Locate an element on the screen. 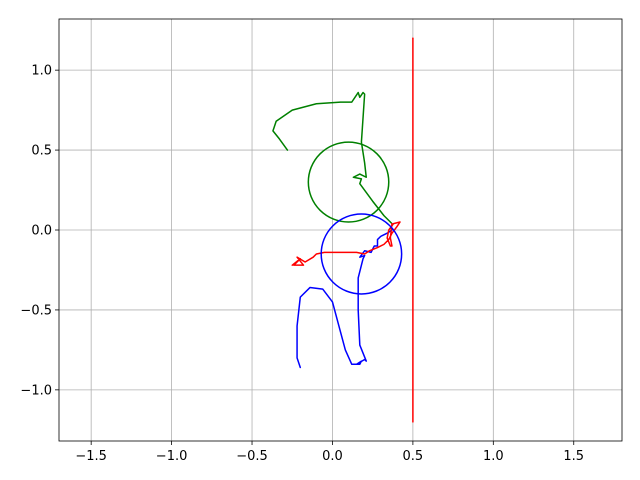  x-tick-label: −1.0 is located at coordinates (172, 456).